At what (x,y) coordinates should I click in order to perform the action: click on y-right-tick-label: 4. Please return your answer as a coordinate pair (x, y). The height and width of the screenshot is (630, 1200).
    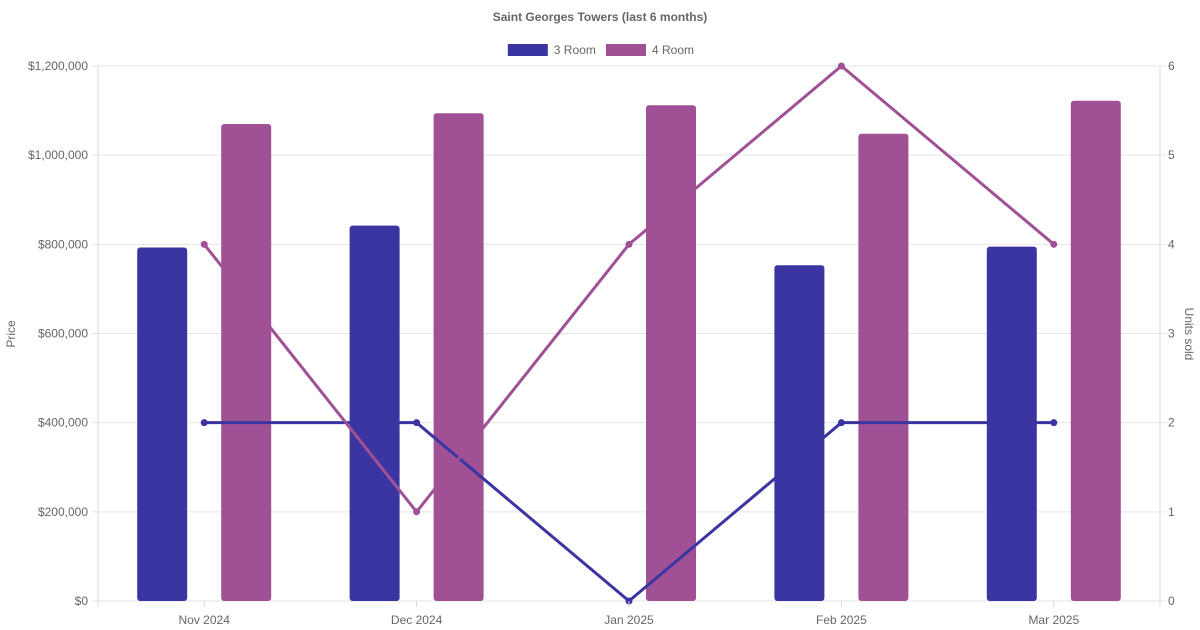
    Looking at the image, I should click on (1171, 244).